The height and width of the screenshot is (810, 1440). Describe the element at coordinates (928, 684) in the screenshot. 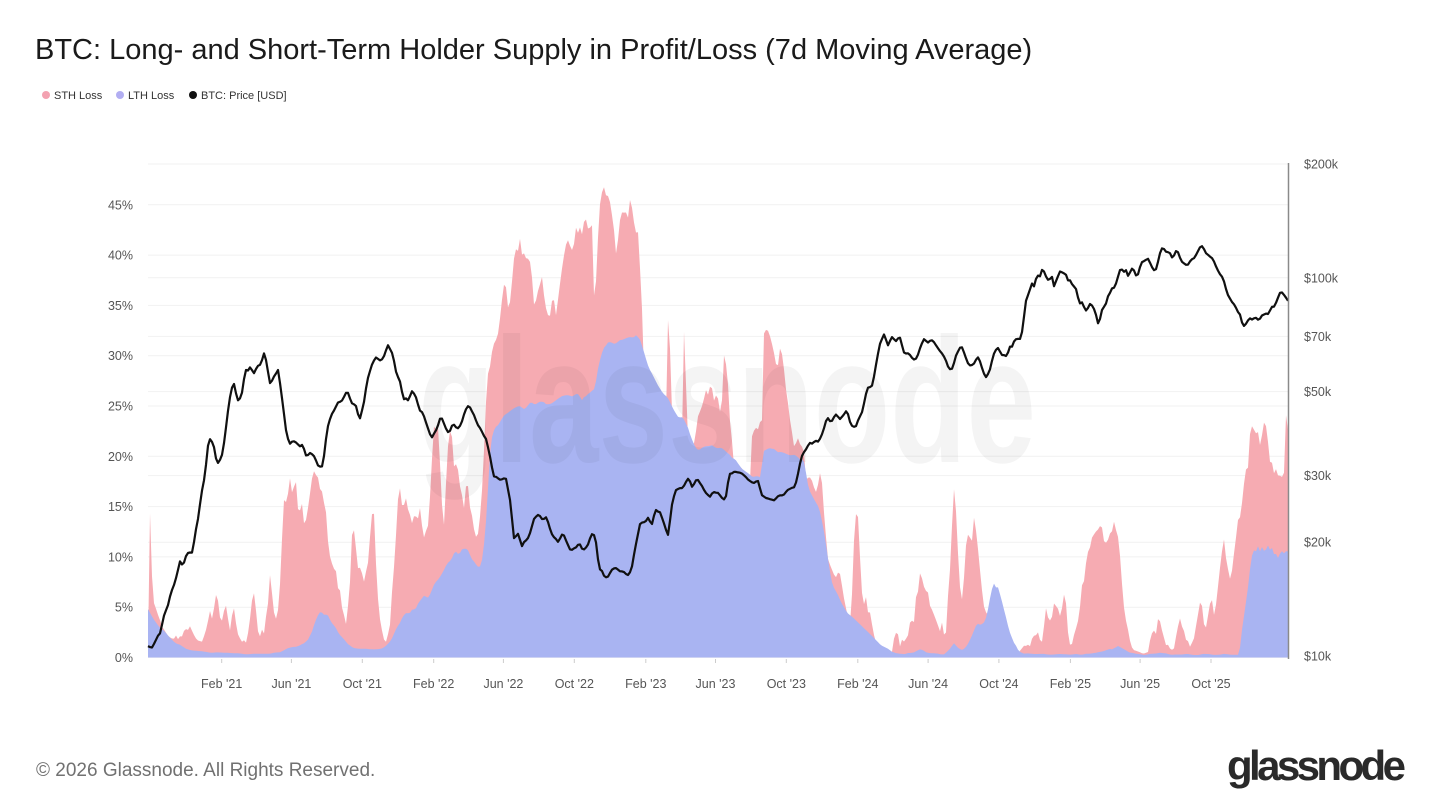

I see `svg-text: Jun '24` at that location.